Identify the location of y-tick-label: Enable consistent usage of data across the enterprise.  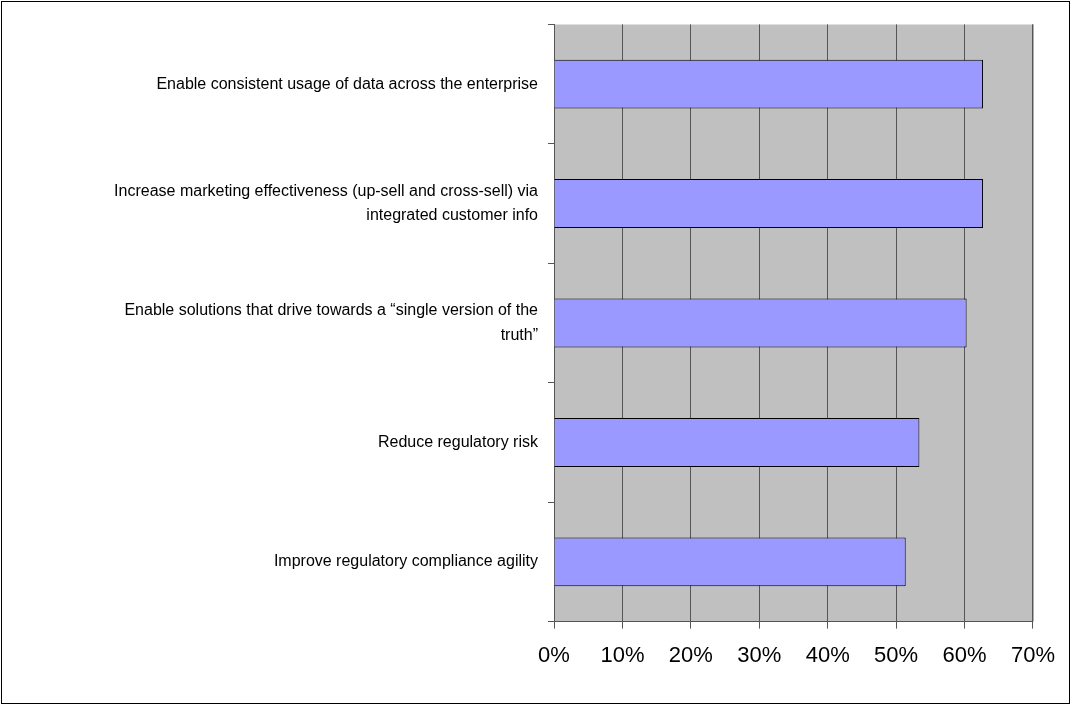
(347, 83).